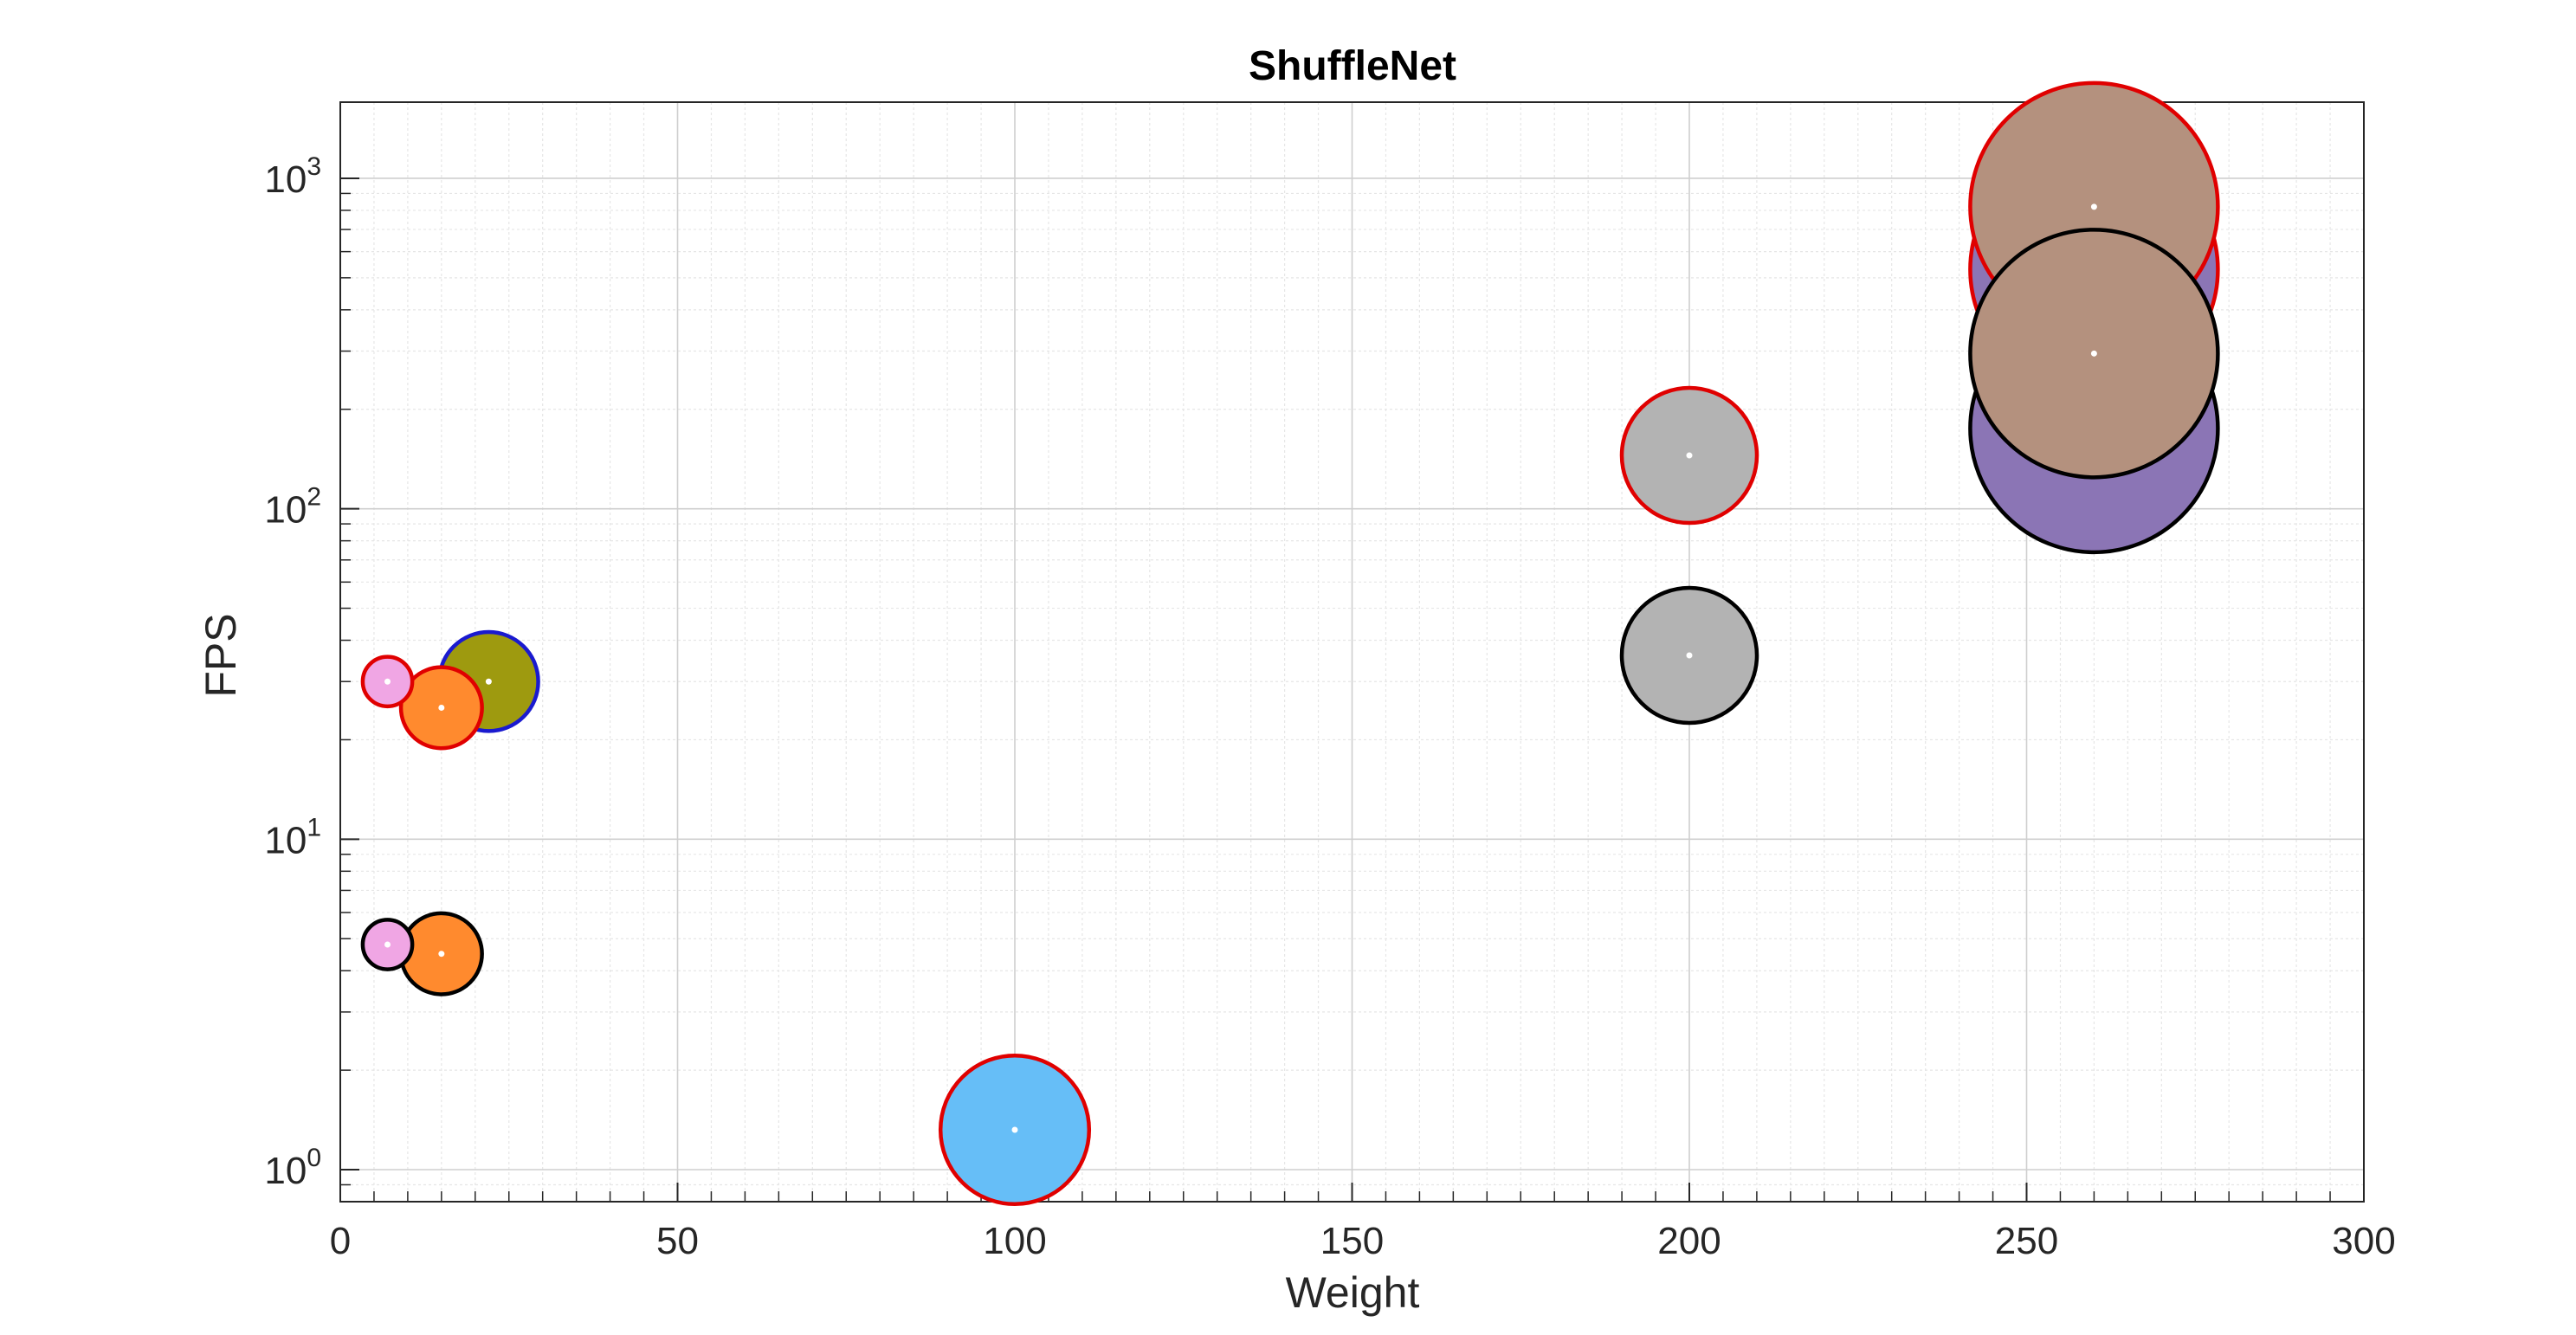 This screenshot has height=1335, width=2576. Describe the element at coordinates (677, 1241) in the screenshot. I see `x-tick-label: 50` at that location.